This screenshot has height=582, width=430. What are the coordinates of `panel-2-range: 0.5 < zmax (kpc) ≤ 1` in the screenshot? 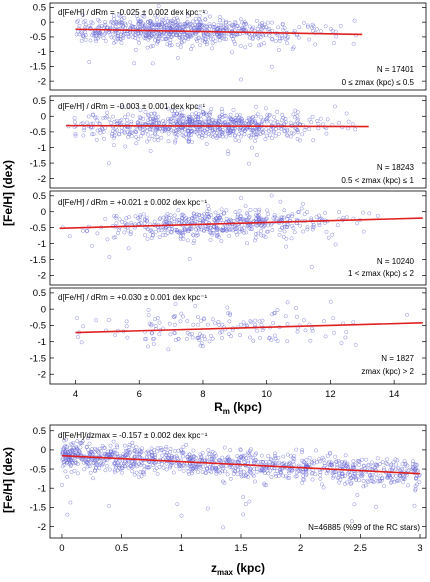 It's located at (377, 180).